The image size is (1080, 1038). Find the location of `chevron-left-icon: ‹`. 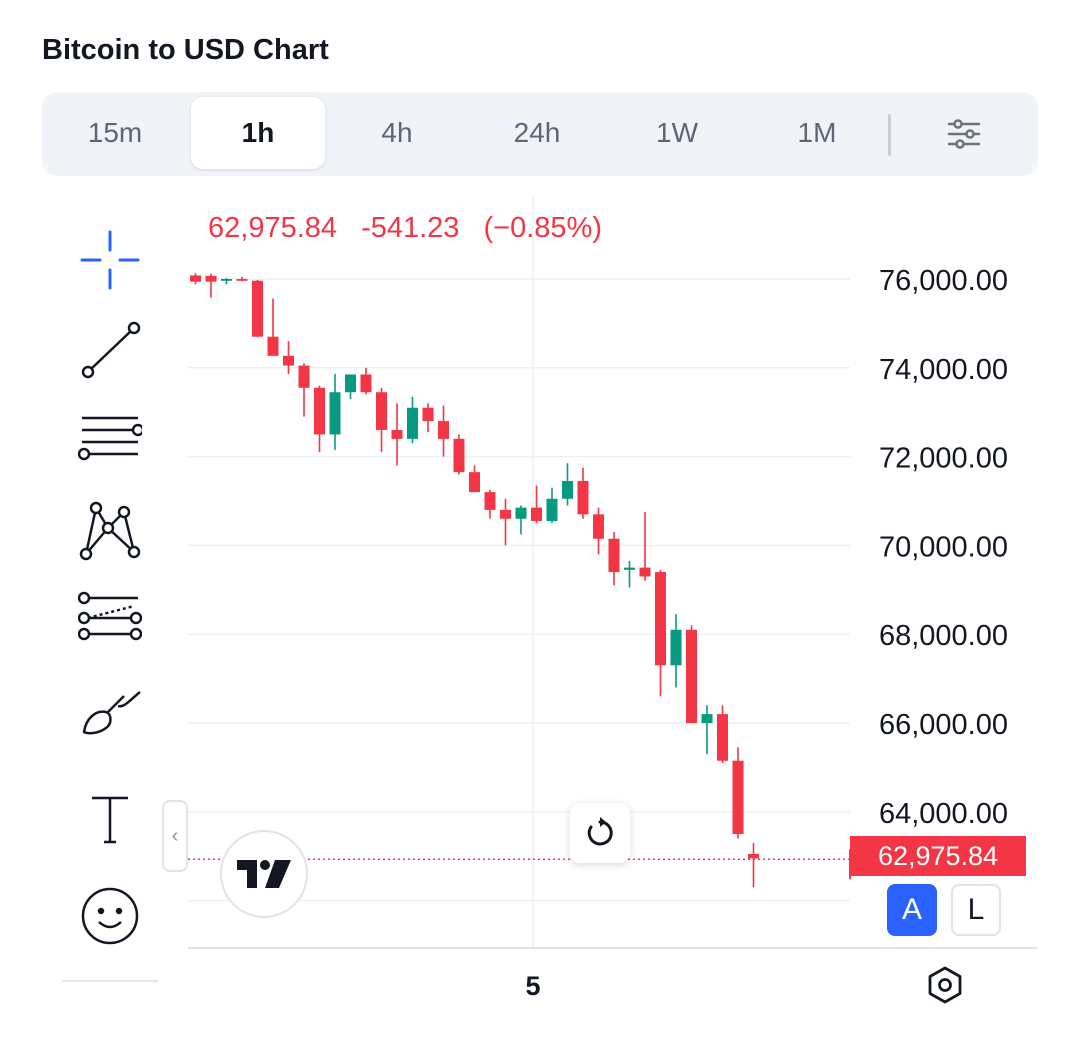

chevron-left-icon: ‹ is located at coordinates (175, 835).